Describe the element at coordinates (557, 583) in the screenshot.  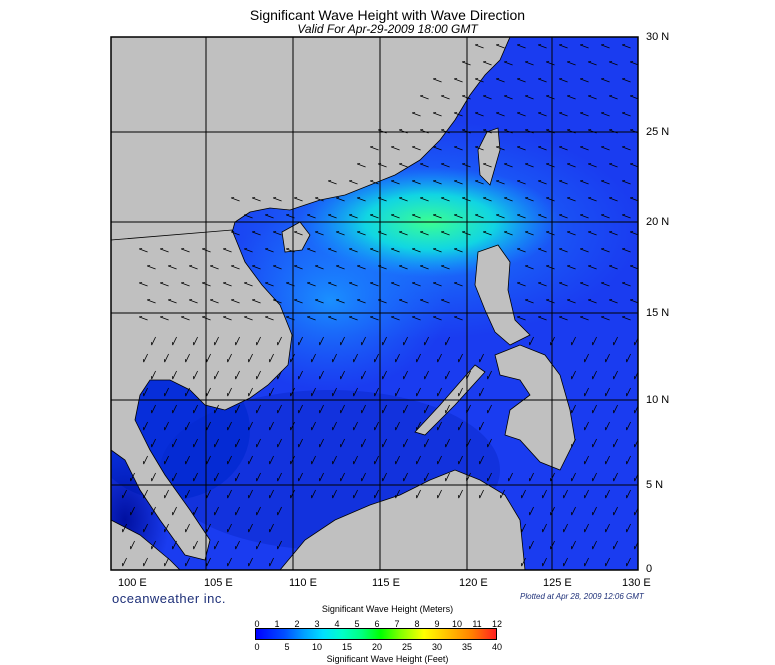
I see `lon-label: 125 E` at that location.